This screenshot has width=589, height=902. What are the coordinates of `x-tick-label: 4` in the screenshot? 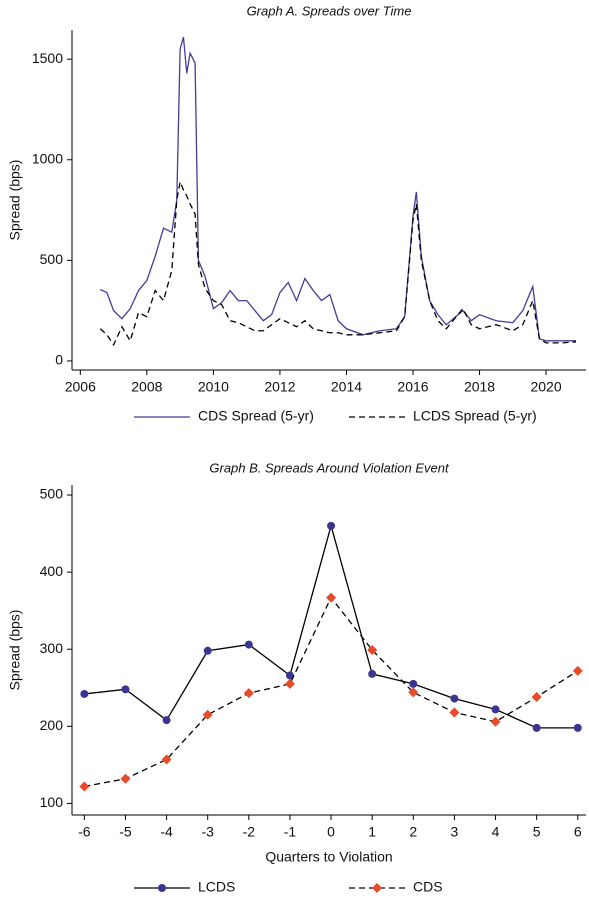 It's located at (496, 832).